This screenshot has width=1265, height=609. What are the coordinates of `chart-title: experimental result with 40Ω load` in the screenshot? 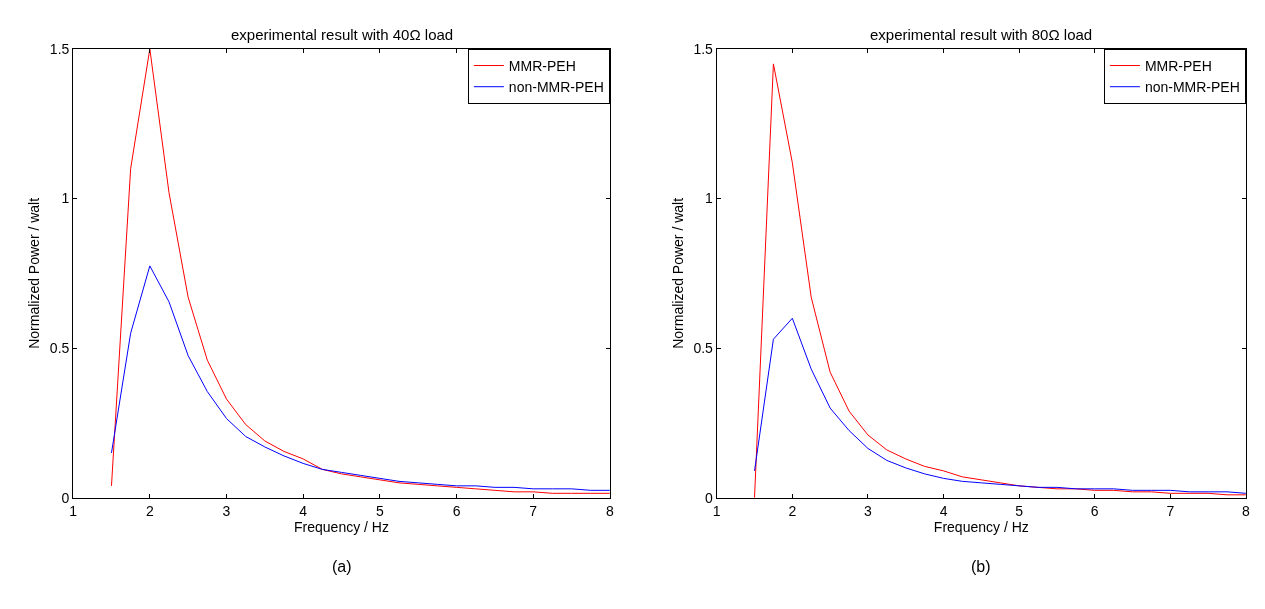 It's located at (342, 34).